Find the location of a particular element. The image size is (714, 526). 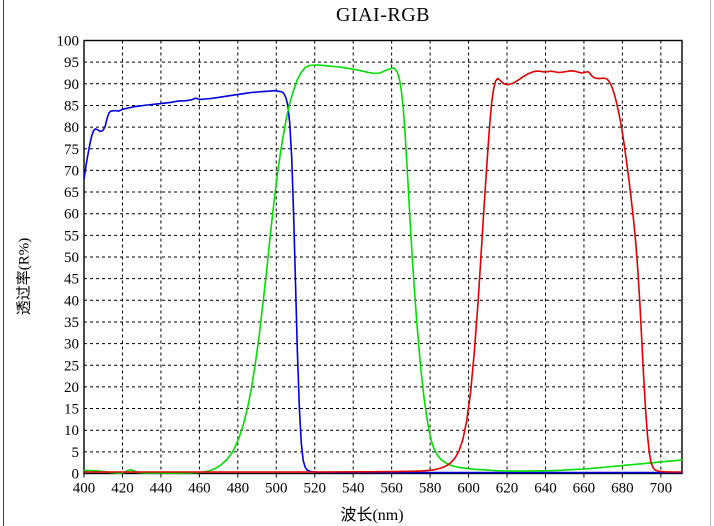

y-tick-label: 75 is located at coordinates (71, 150).